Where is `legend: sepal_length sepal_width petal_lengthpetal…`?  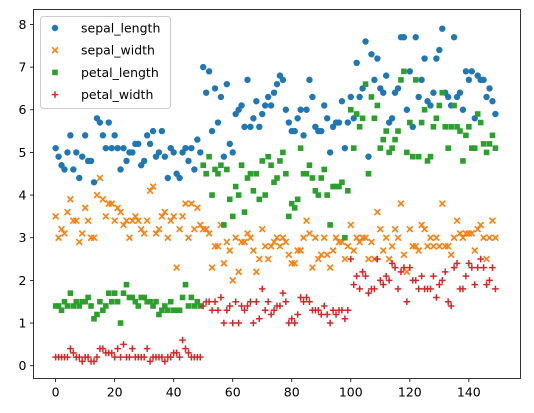 legend: sepal_length sepal_width petal_lengthpetal… is located at coordinates (105, 62).